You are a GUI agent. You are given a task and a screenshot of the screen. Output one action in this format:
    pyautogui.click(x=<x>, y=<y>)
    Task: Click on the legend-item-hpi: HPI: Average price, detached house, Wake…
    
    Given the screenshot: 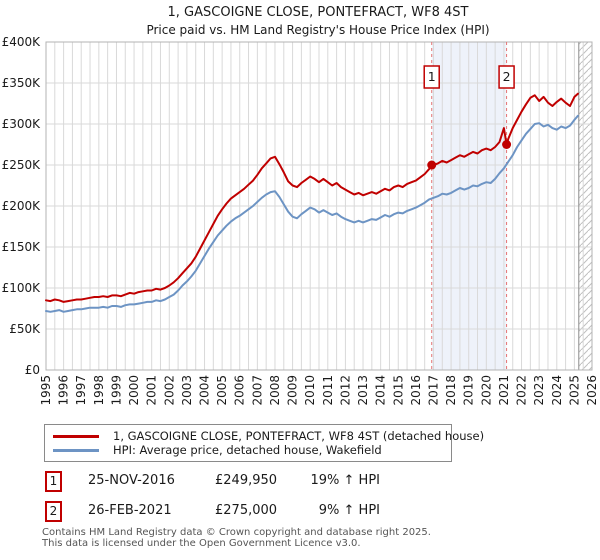 What is the action you would take?
    pyautogui.click(x=248, y=450)
    